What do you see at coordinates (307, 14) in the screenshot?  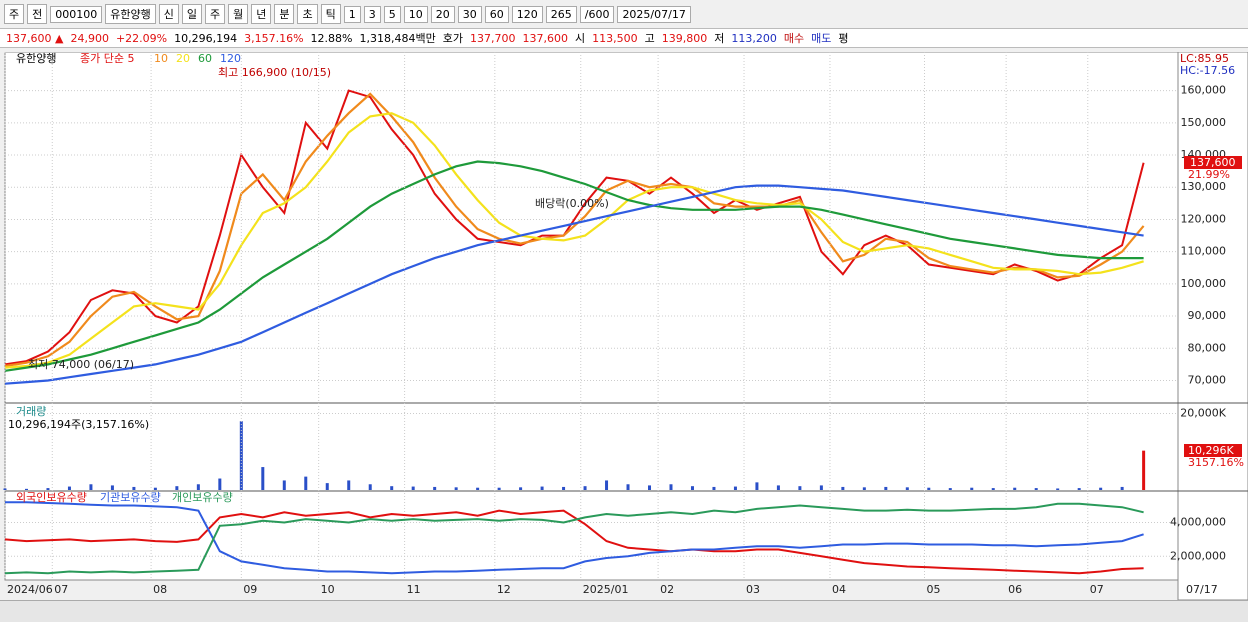 I see `toolbar-button: 초` at bounding box center [307, 14].